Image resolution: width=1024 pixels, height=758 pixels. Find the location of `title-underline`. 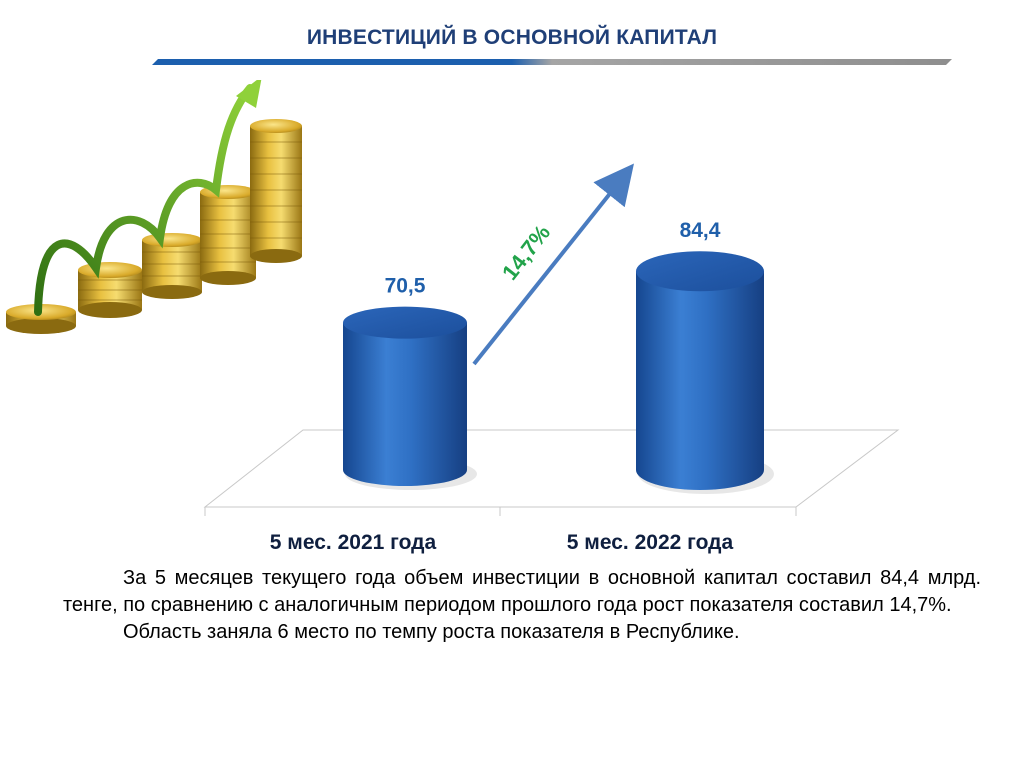

title-underline is located at coordinates (552, 62).